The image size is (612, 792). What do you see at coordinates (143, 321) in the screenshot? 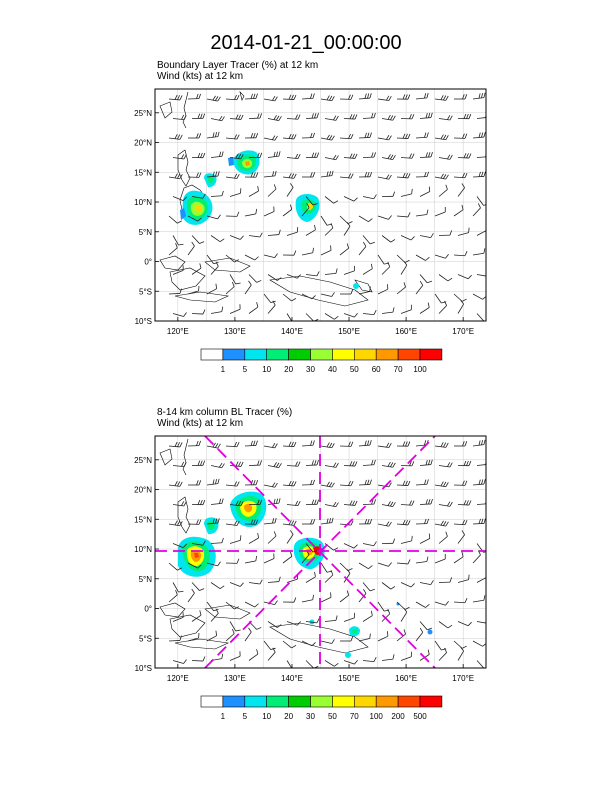
I see `lat-tick-label: 10°S` at bounding box center [143, 321].